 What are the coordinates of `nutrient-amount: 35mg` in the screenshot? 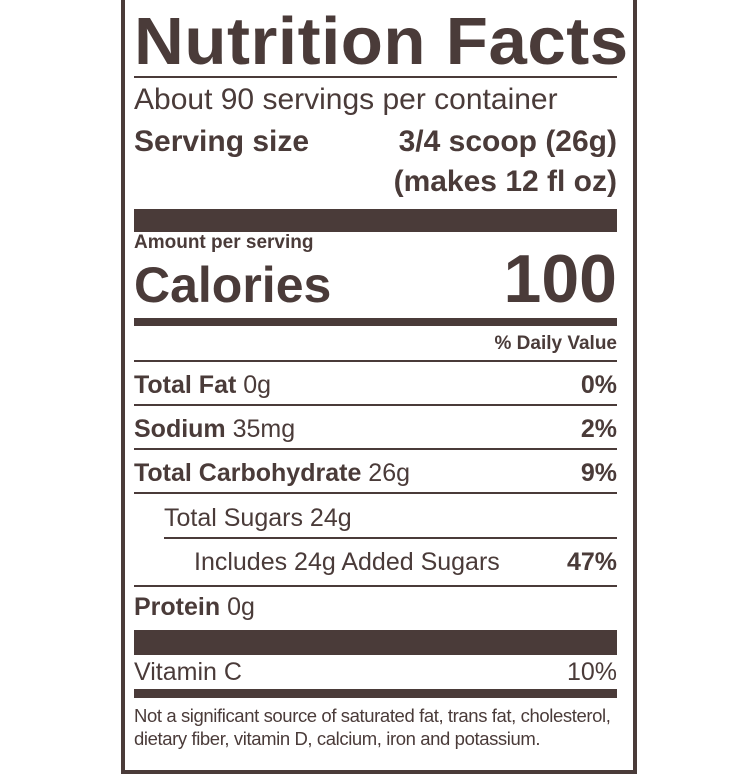 It's located at (264, 429).